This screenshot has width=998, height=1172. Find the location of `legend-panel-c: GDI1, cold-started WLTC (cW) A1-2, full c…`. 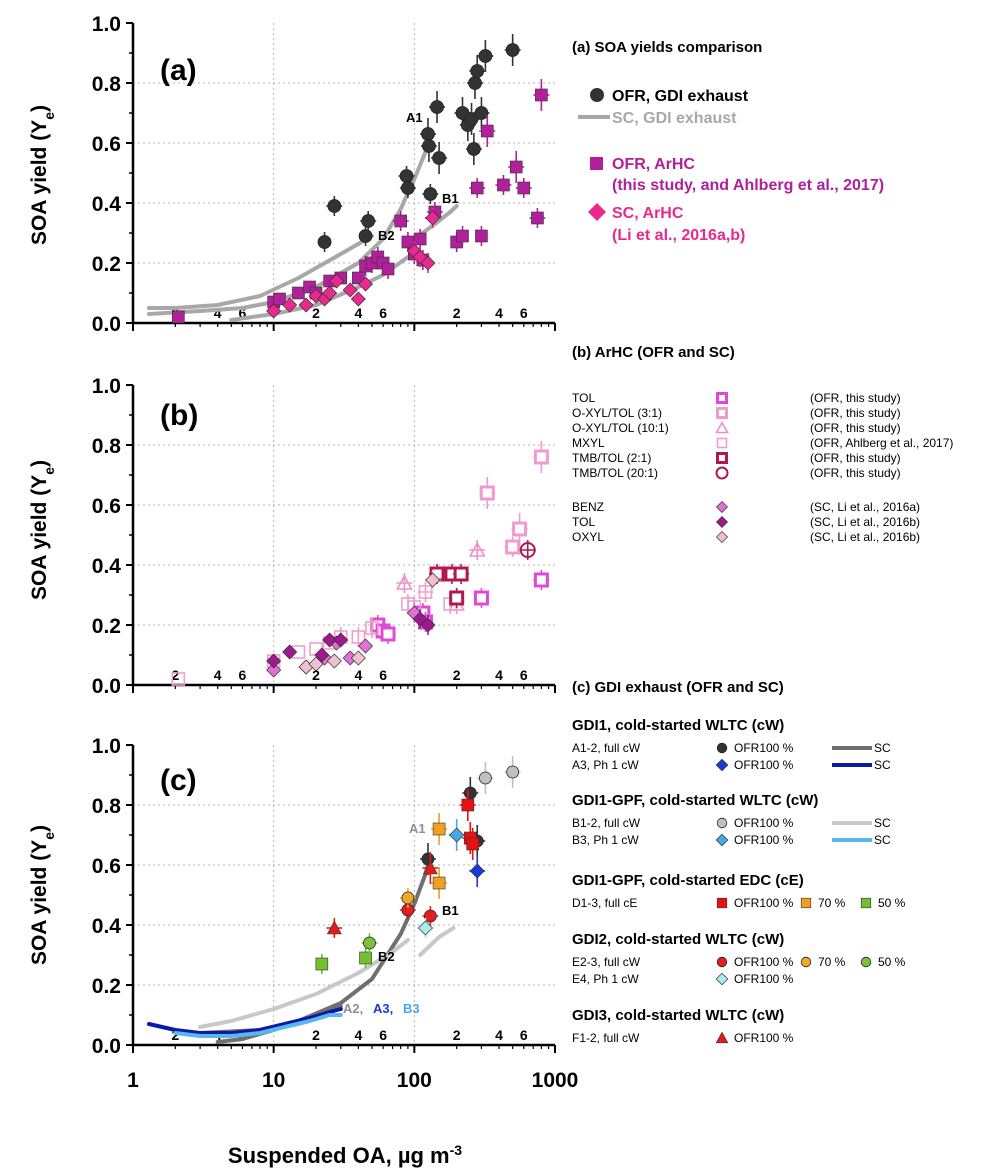

legend-panel-c: GDI1, cold-started WLTC (cW) A1-2, full c… is located at coordinates (739, 881).